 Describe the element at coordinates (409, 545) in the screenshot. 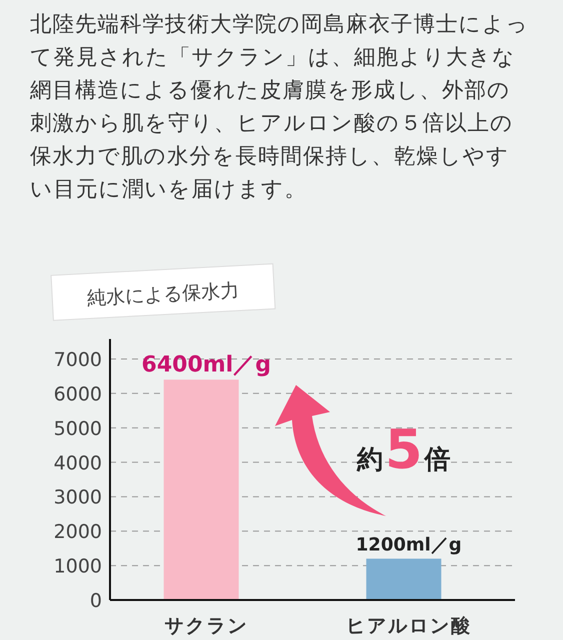

I see `data-label: 1200ml／g` at that location.